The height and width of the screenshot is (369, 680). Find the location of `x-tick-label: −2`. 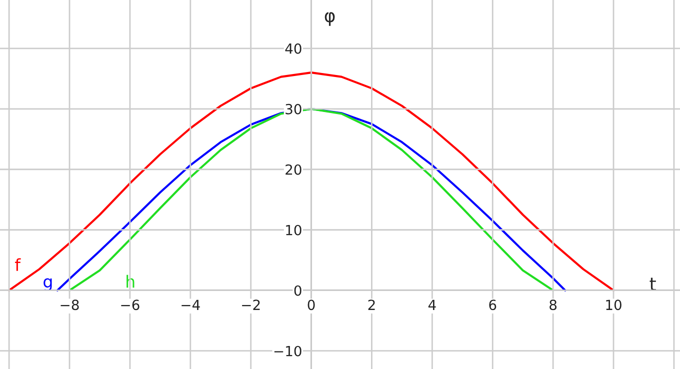

x-tick-label: −2 is located at coordinates (251, 305).